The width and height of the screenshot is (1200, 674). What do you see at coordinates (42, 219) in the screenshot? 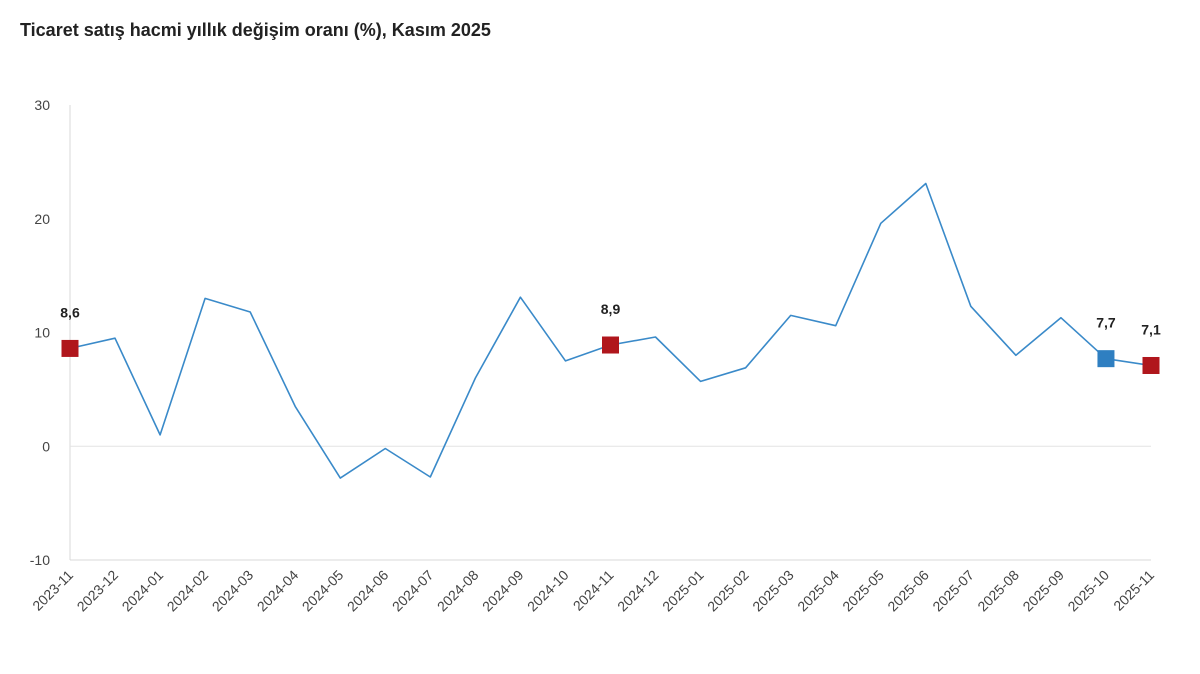
I see `y-tick-label: 20` at bounding box center [42, 219].